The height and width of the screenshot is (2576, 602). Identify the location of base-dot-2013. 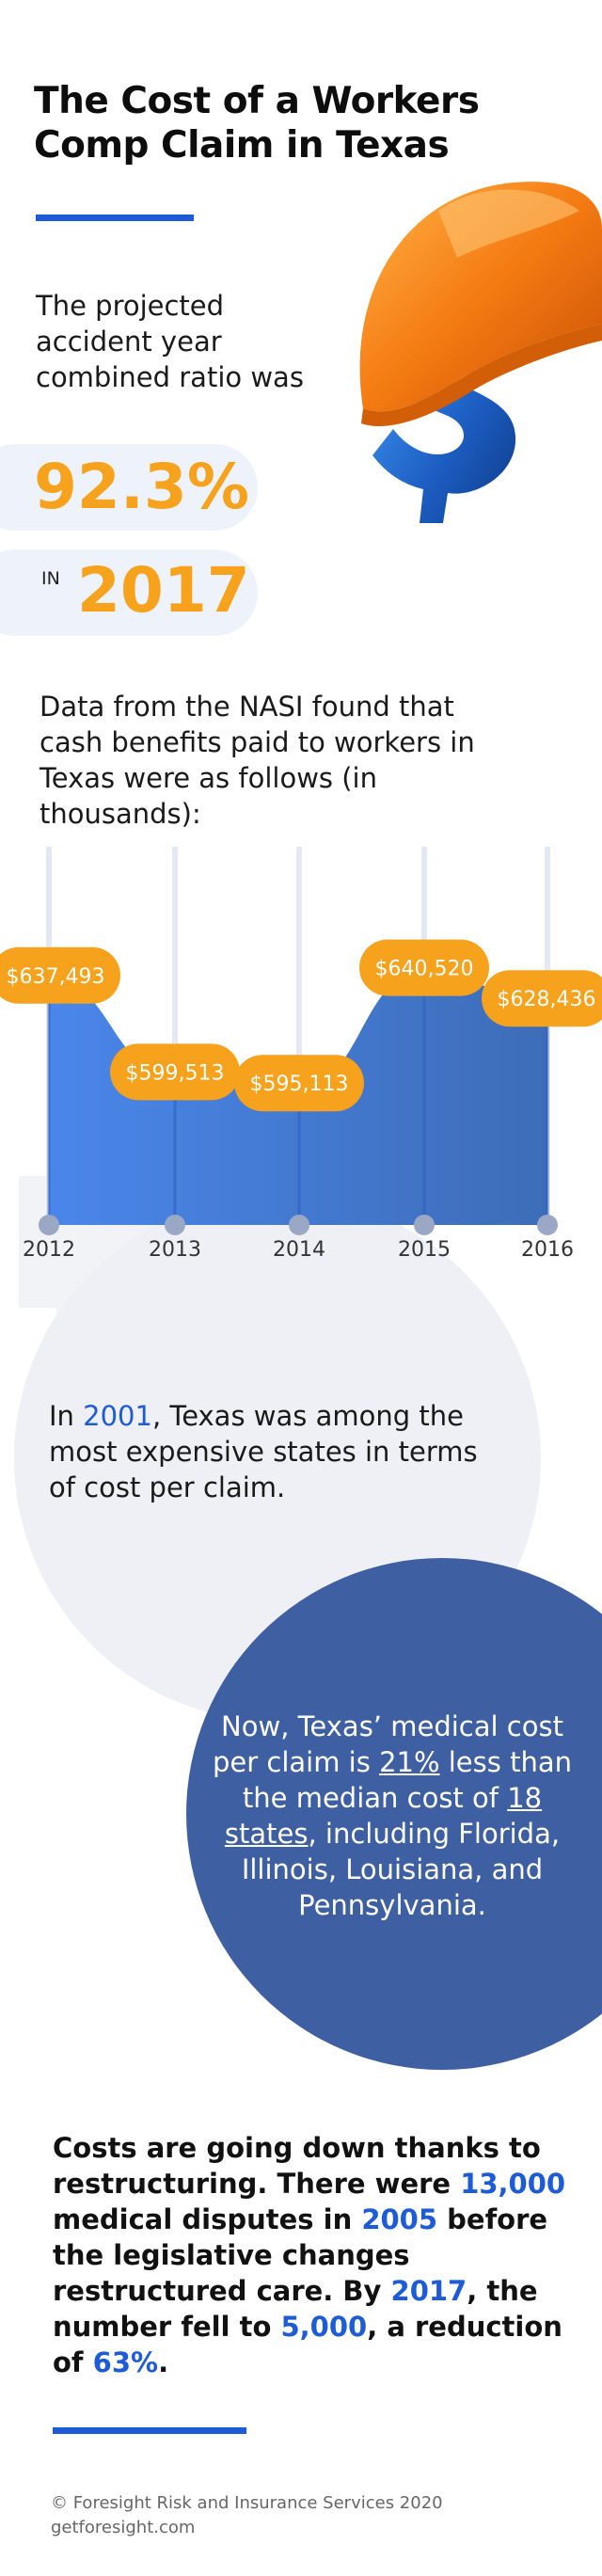
(175, 1225).